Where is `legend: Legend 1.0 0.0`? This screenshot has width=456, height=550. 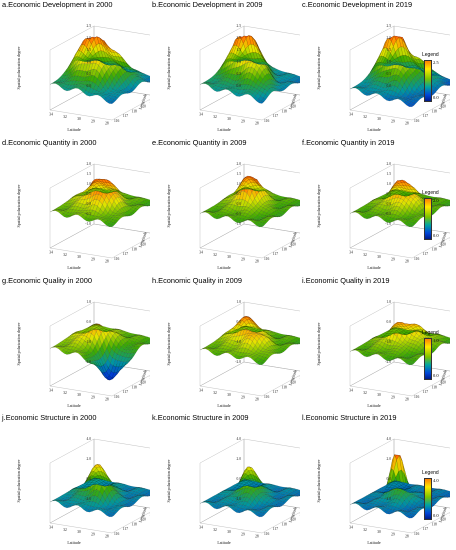 legend: Legend 1.0 0.0 is located at coordinates (438, 358).